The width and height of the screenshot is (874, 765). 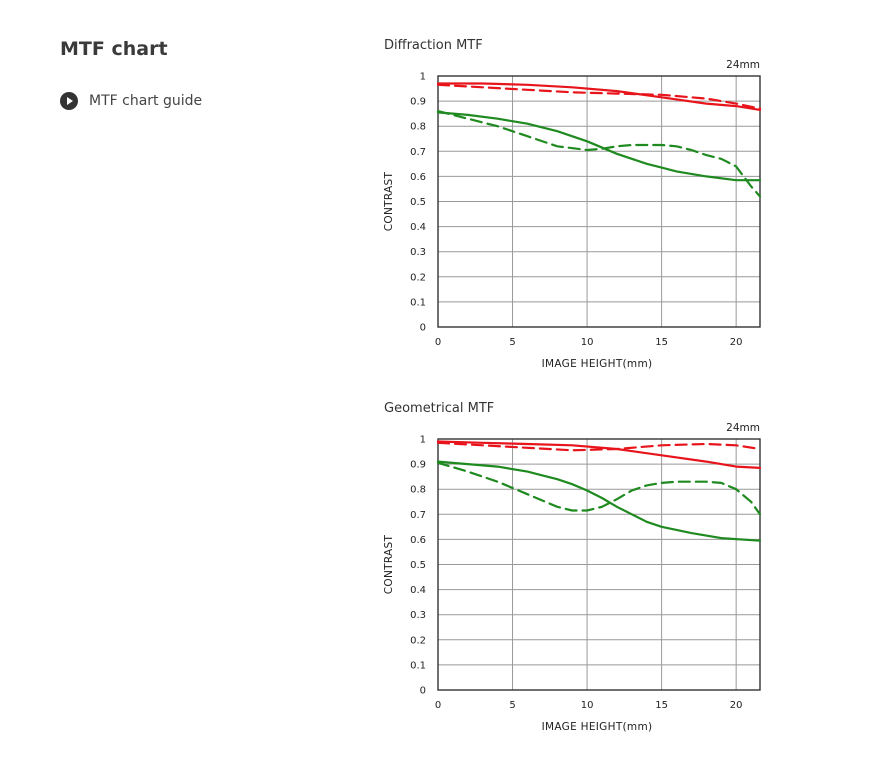 I want to click on page-title: MTF chart, so click(x=114, y=49).